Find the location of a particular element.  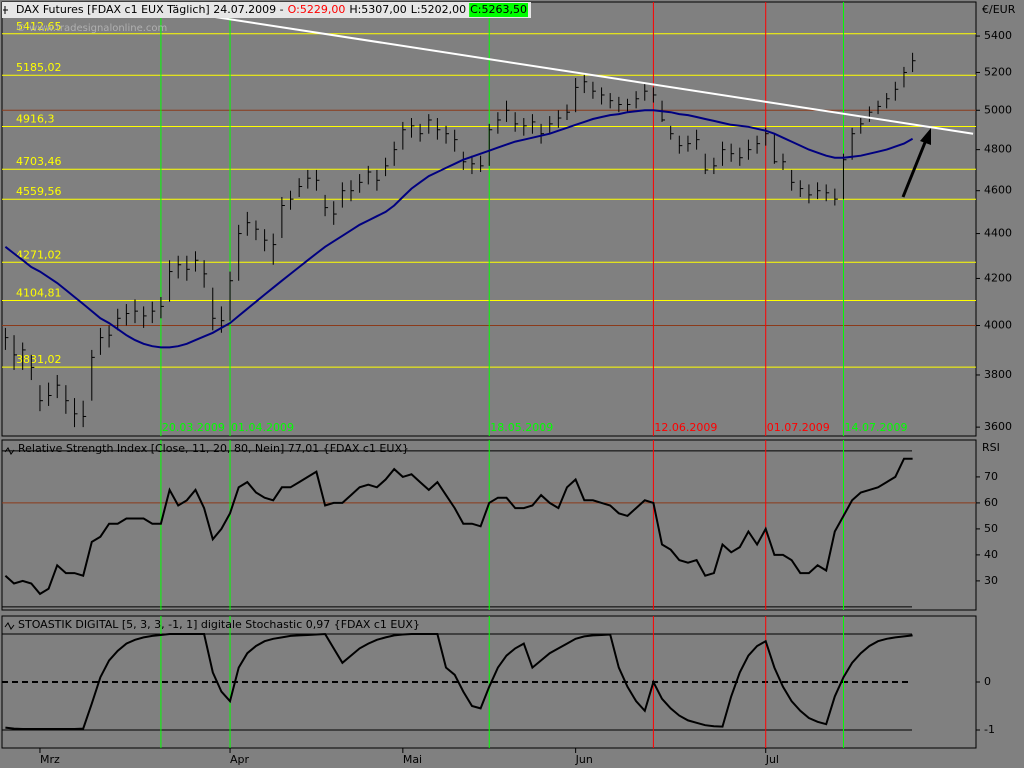

y-tick-label: 5400 is located at coordinates (998, 35).